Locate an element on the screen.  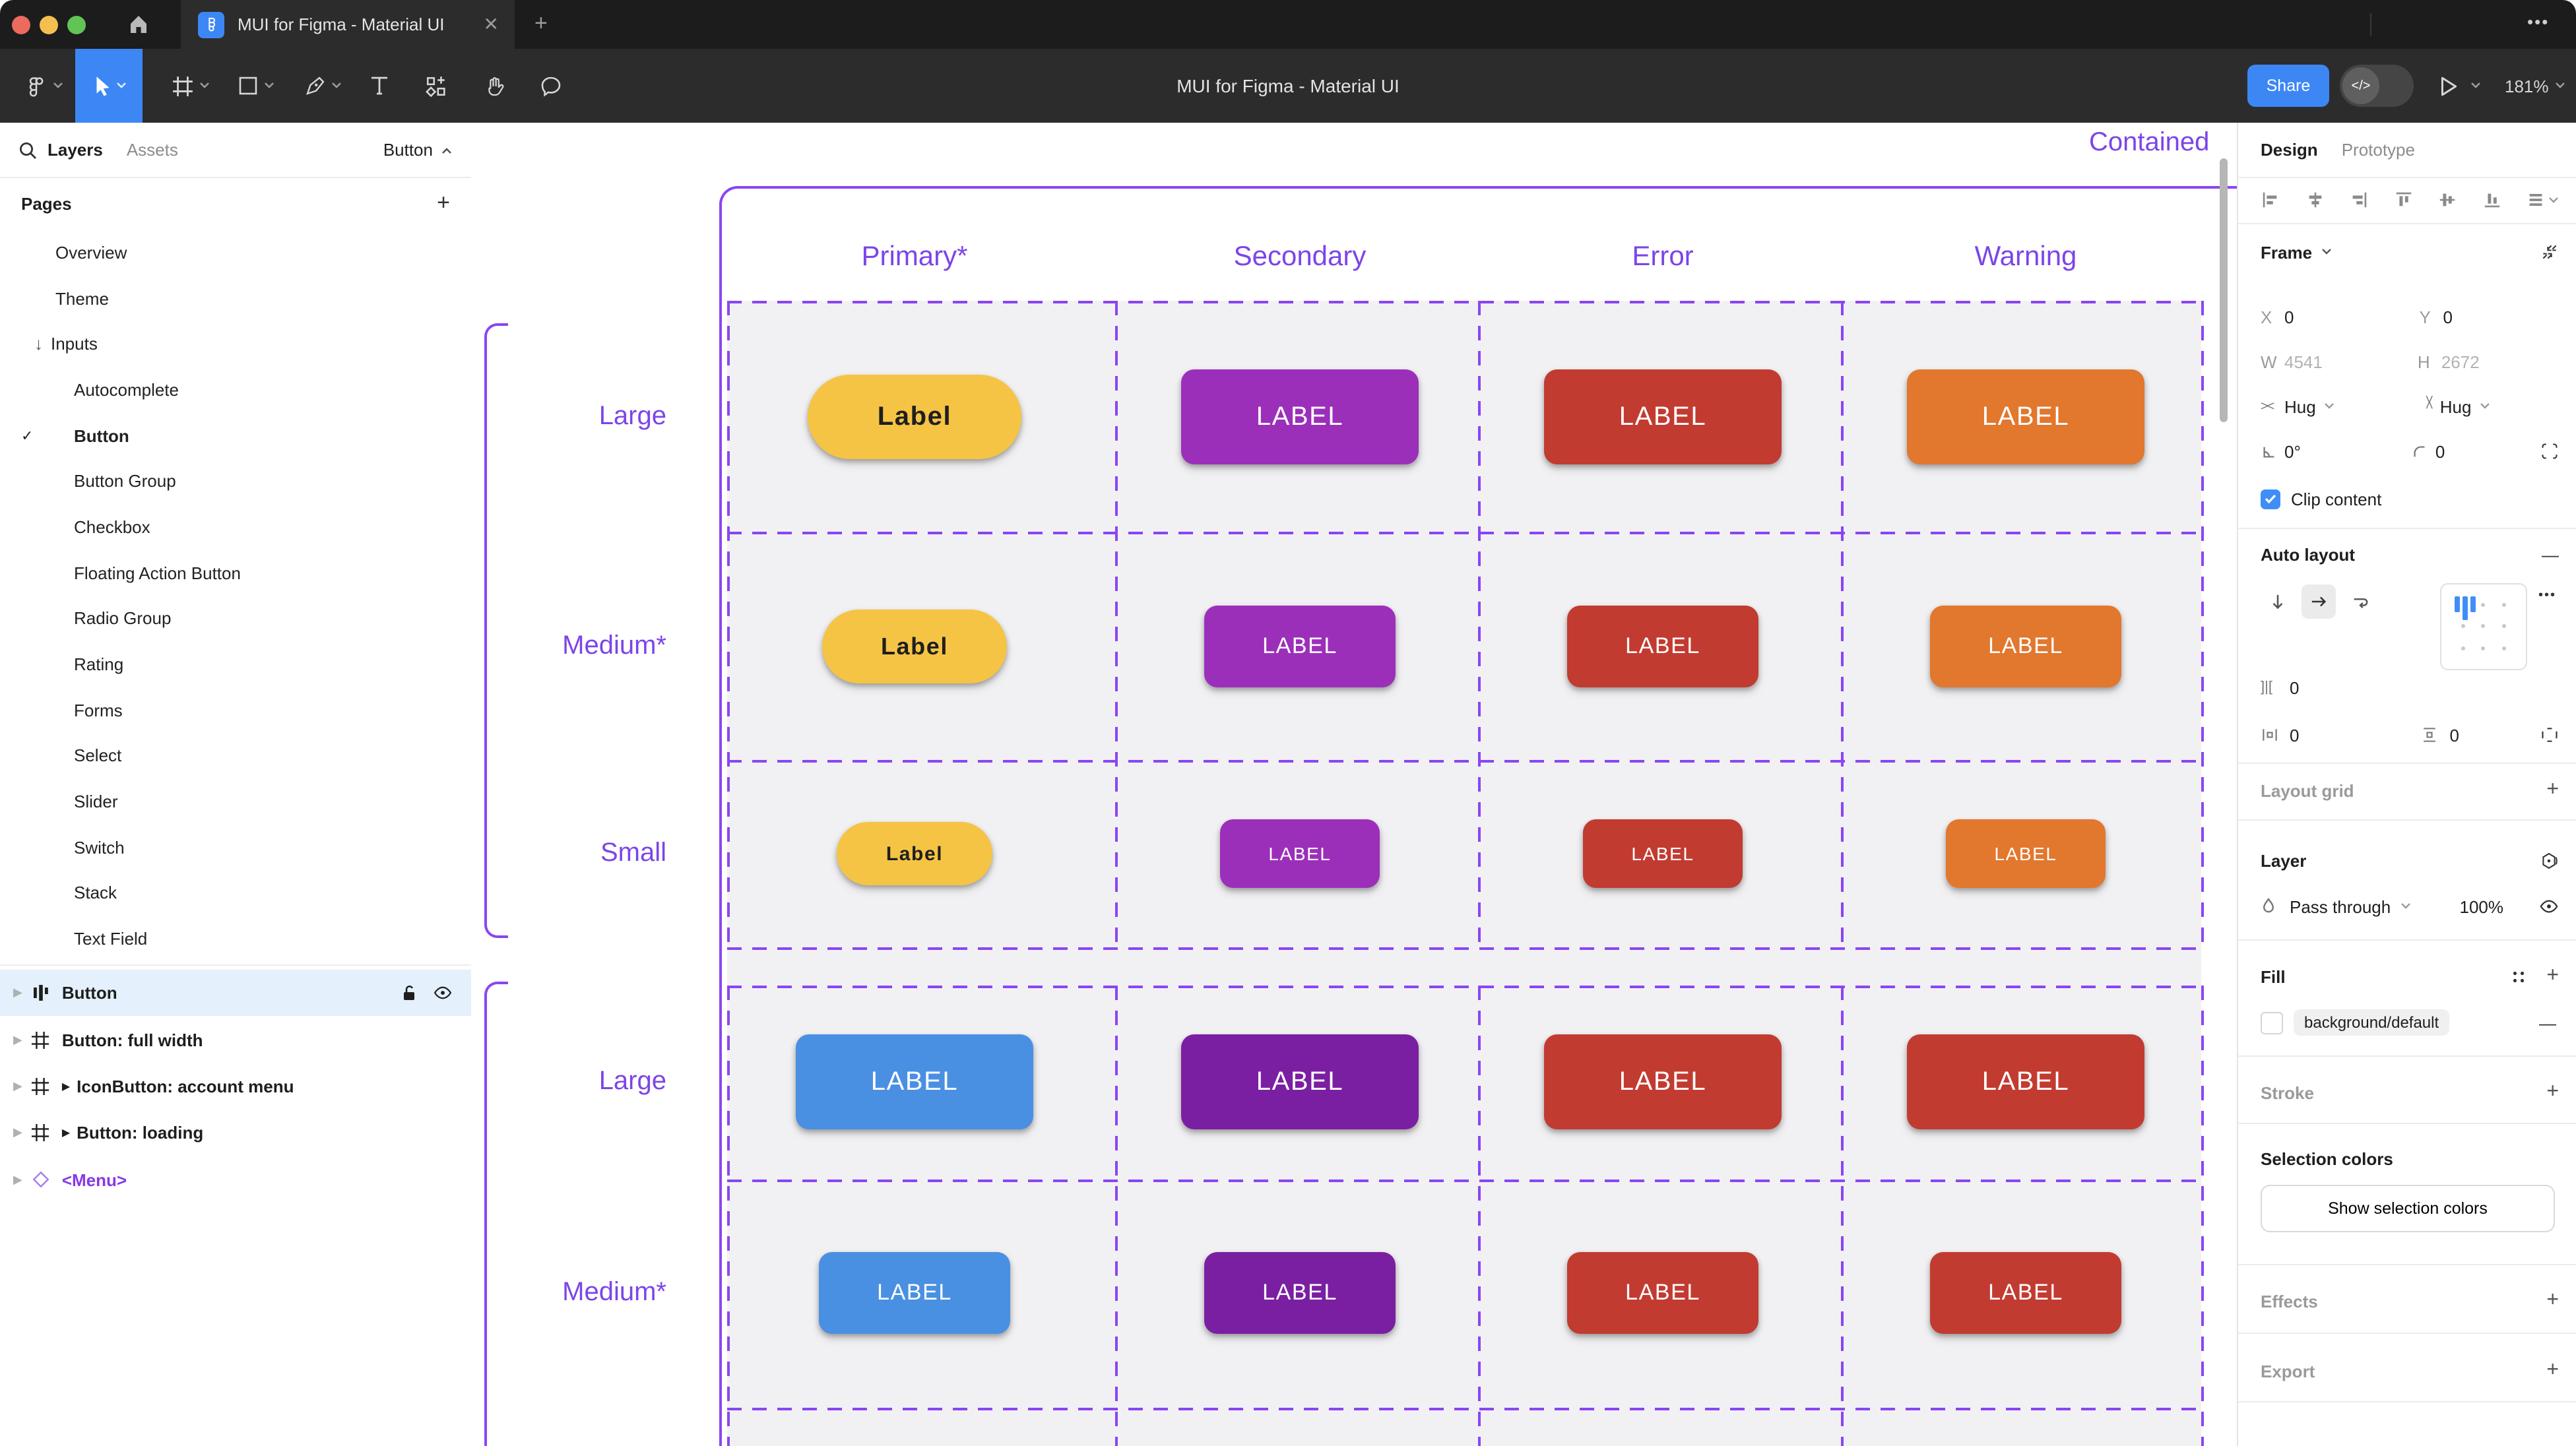
sidebar-item-button: ✓ Button is located at coordinates (235, 435).